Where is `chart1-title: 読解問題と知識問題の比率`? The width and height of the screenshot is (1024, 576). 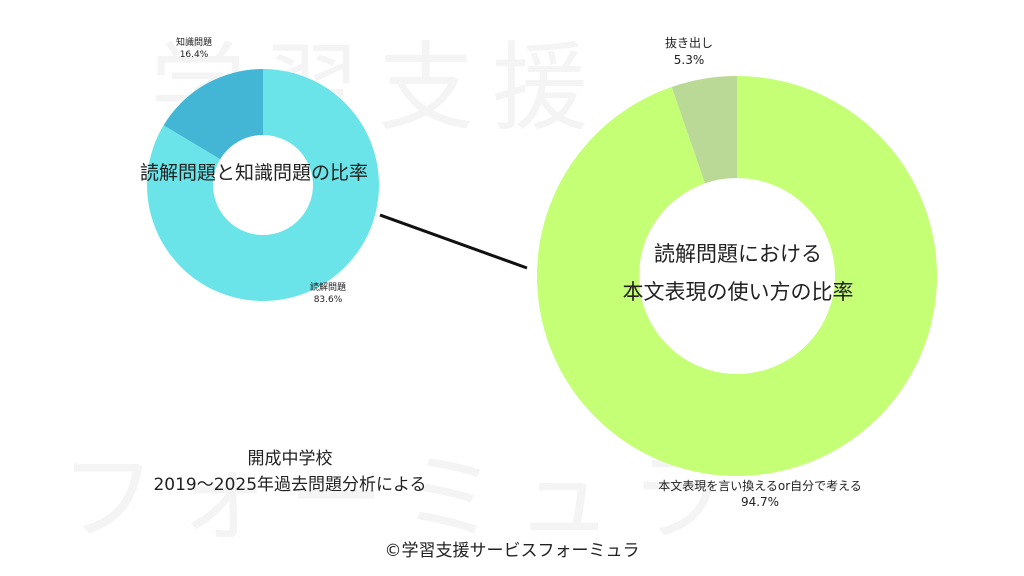 chart1-title: 読解問題と知識問題の比率 is located at coordinates (254, 173).